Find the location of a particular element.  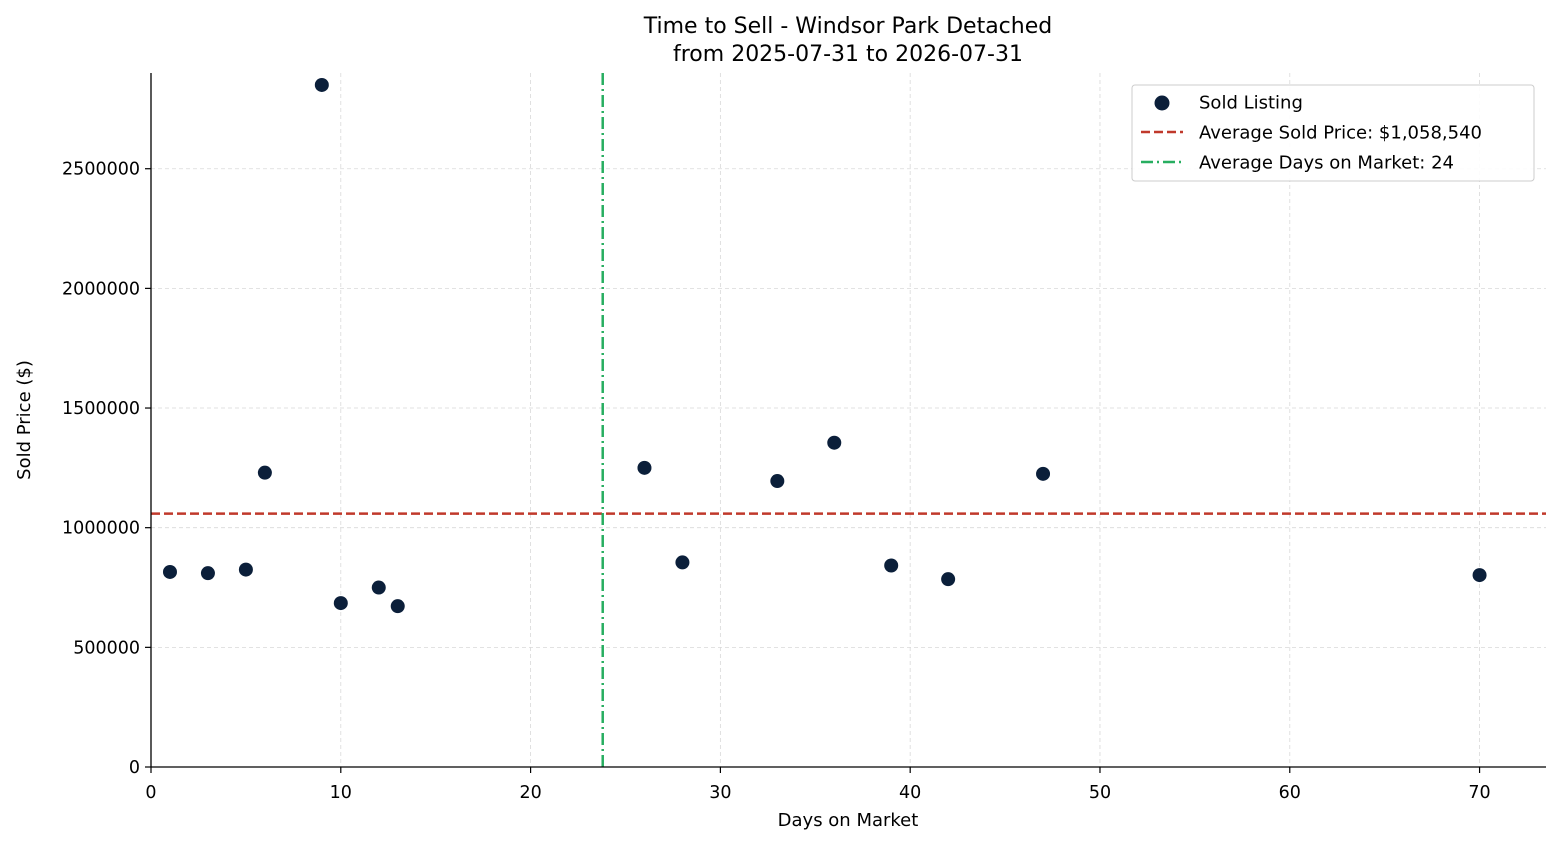

x-tick-label: 70 is located at coordinates (1479, 793).